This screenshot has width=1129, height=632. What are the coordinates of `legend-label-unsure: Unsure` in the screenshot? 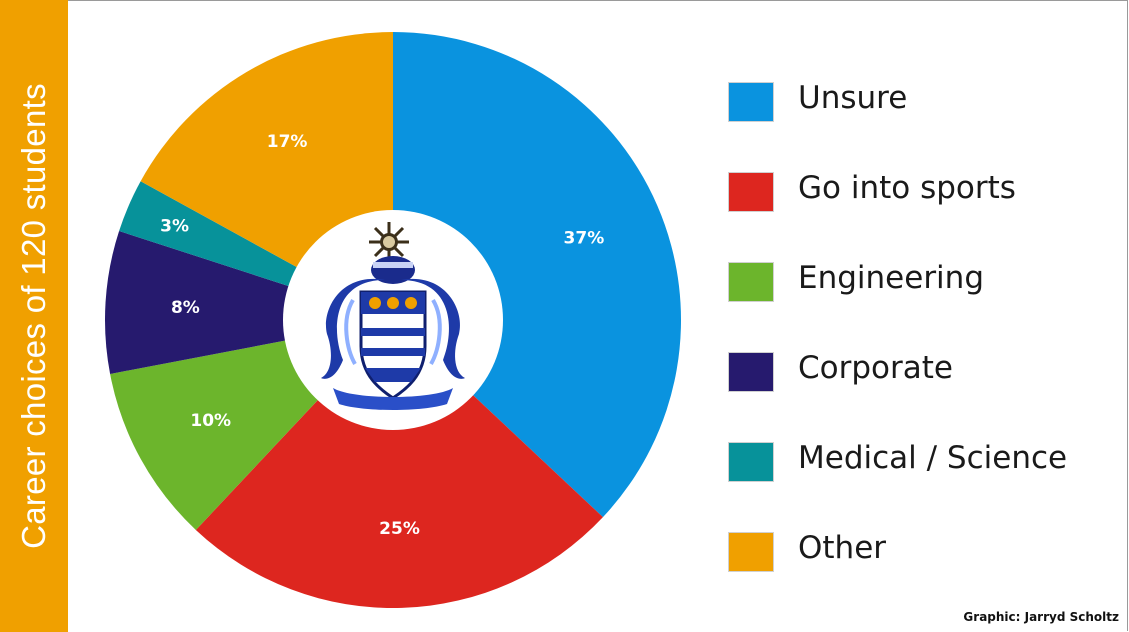 It's located at (853, 98).